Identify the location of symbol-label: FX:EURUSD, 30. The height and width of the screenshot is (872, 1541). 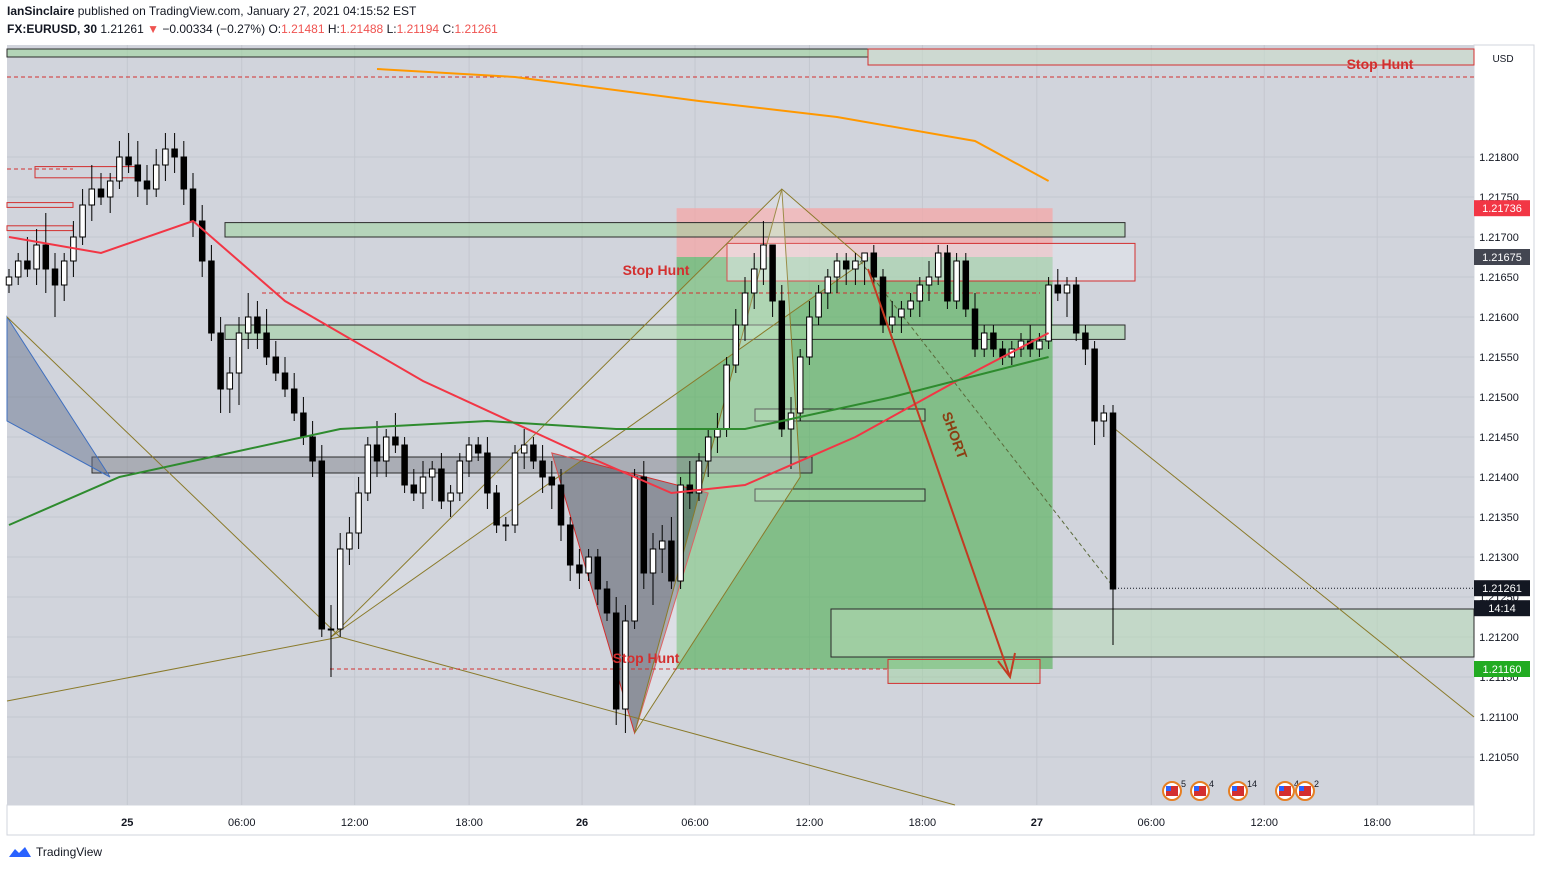
(52, 29).